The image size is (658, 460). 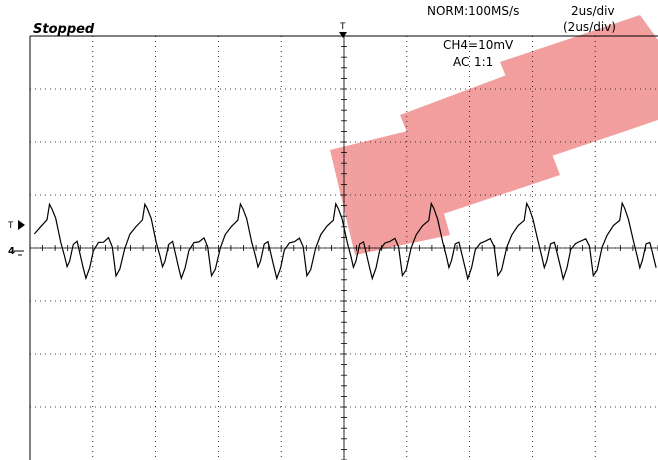 What do you see at coordinates (593, 11) in the screenshot?
I see `time-div-readout: 2us/div` at bounding box center [593, 11].